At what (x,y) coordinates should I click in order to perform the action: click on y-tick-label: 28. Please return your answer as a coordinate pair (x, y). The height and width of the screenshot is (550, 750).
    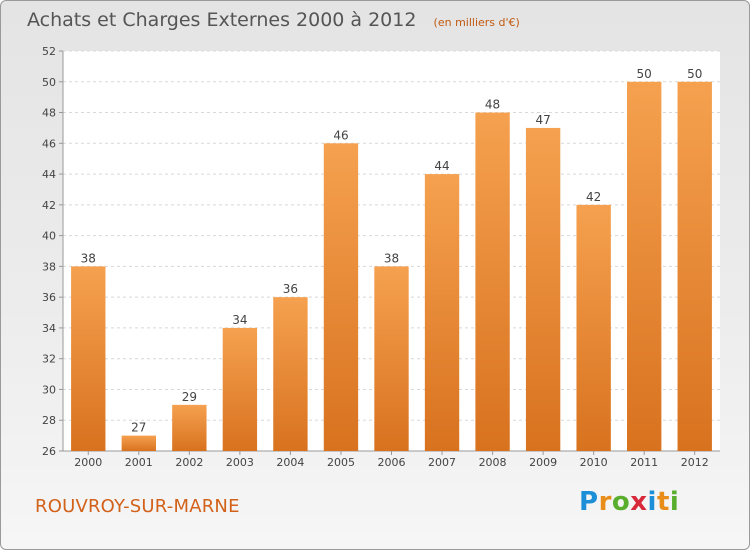
    Looking at the image, I should click on (49, 420).